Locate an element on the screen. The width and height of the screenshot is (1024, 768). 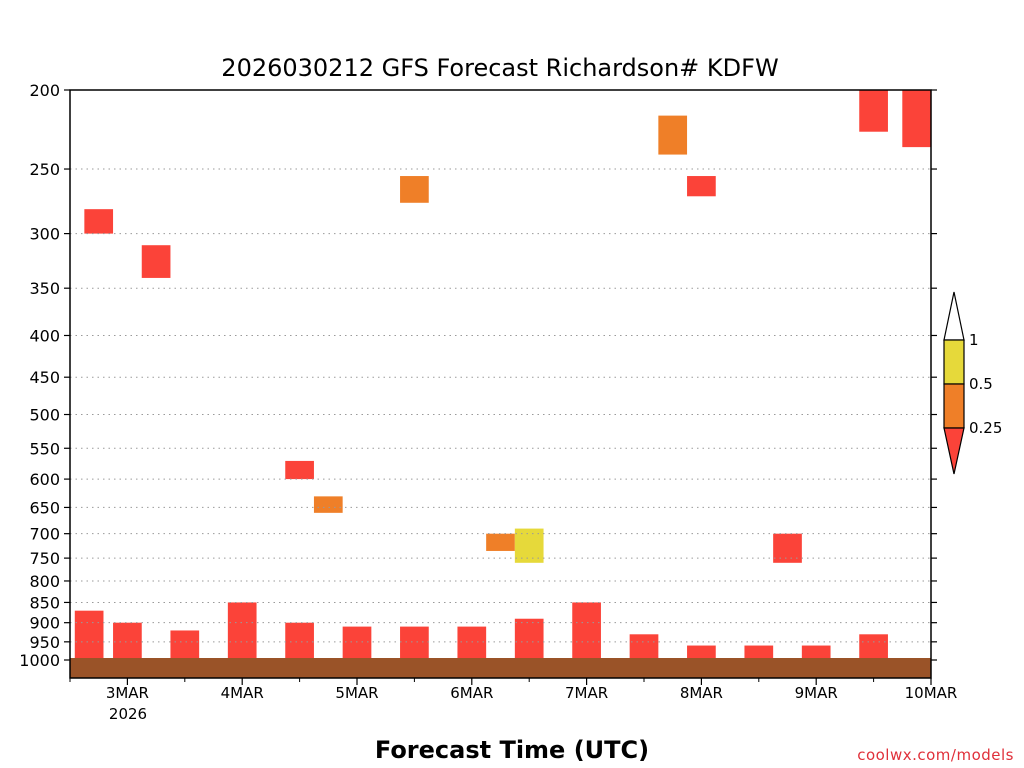
y-tick-label-1000: 1000 is located at coordinates (39, 660).